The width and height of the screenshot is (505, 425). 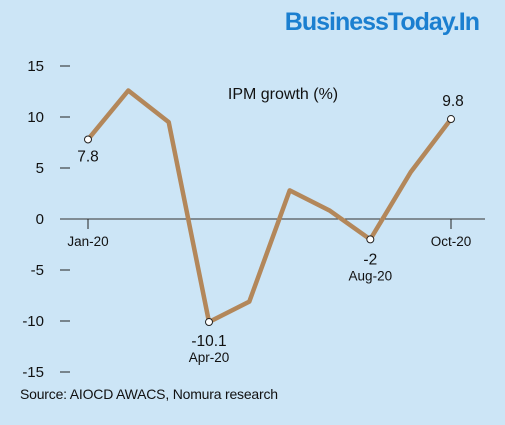 What do you see at coordinates (88, 156) in the screenshot?
I see `data-label: 7.8` at bounding box center [88, 156].